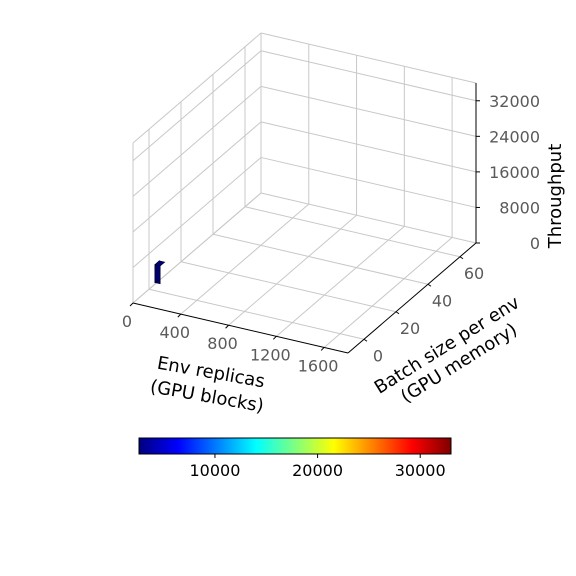 This screenshot has width=576, height=576. What do you see at coordinates (519, 207) in the screenshot?
I see `z-tick-label: 8000` at bounding box center [519, 207].